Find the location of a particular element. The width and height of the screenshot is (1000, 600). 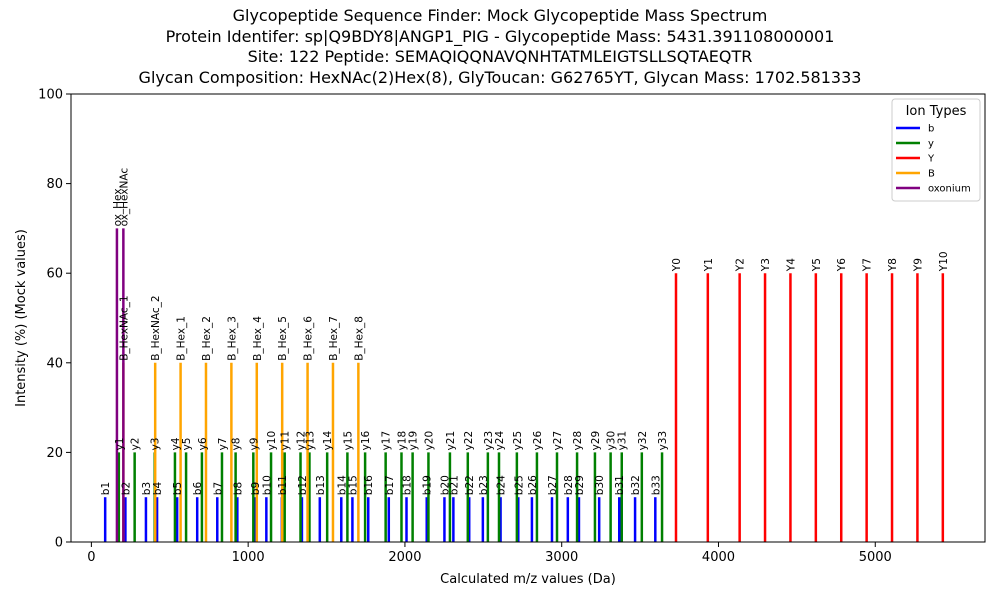

peak-label-b13: b13 is located at coordinates (321, 485).